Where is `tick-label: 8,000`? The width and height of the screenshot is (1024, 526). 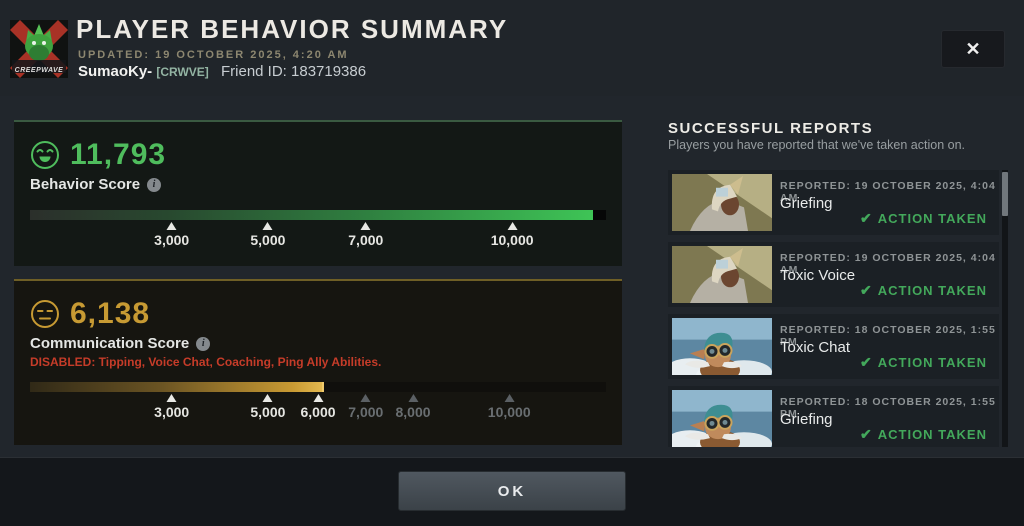 tick-label: 8,000 is located at coordinates (413, 412).